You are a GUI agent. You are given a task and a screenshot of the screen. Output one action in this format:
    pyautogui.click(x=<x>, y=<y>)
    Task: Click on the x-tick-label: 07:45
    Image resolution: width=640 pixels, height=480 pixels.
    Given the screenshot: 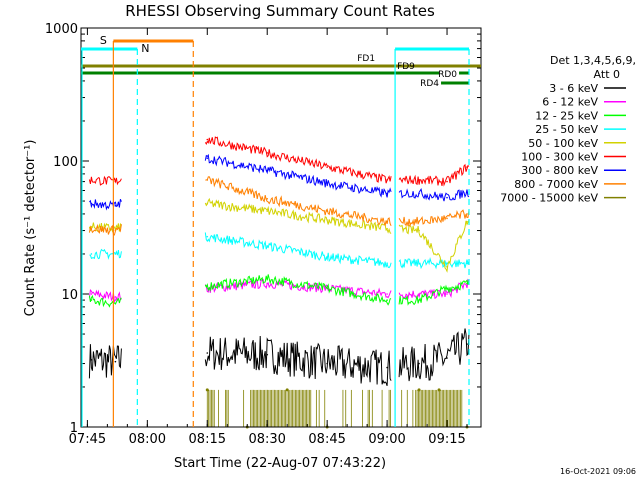 What is the action you would take?
    pyautogui.click(x=87, y=439)
    